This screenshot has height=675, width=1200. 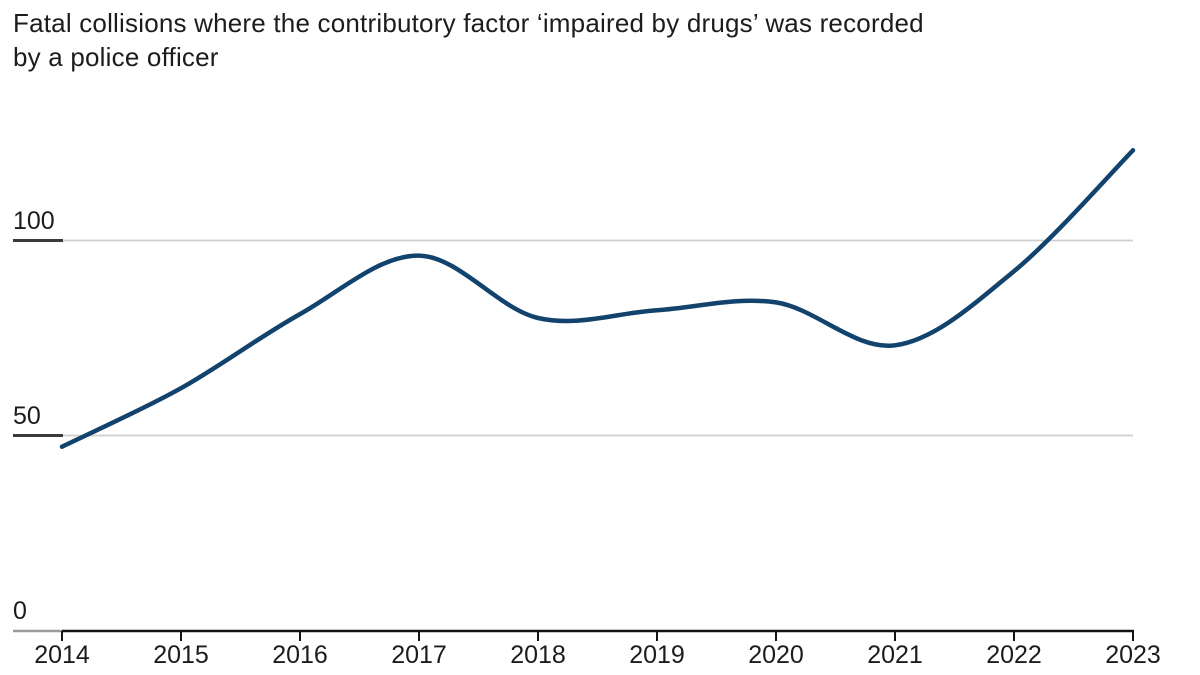 What do you see at coordinates (27, 416) in the screenshot?
I see `y-tick-label-50: 50` at bounding box center [27, 416].